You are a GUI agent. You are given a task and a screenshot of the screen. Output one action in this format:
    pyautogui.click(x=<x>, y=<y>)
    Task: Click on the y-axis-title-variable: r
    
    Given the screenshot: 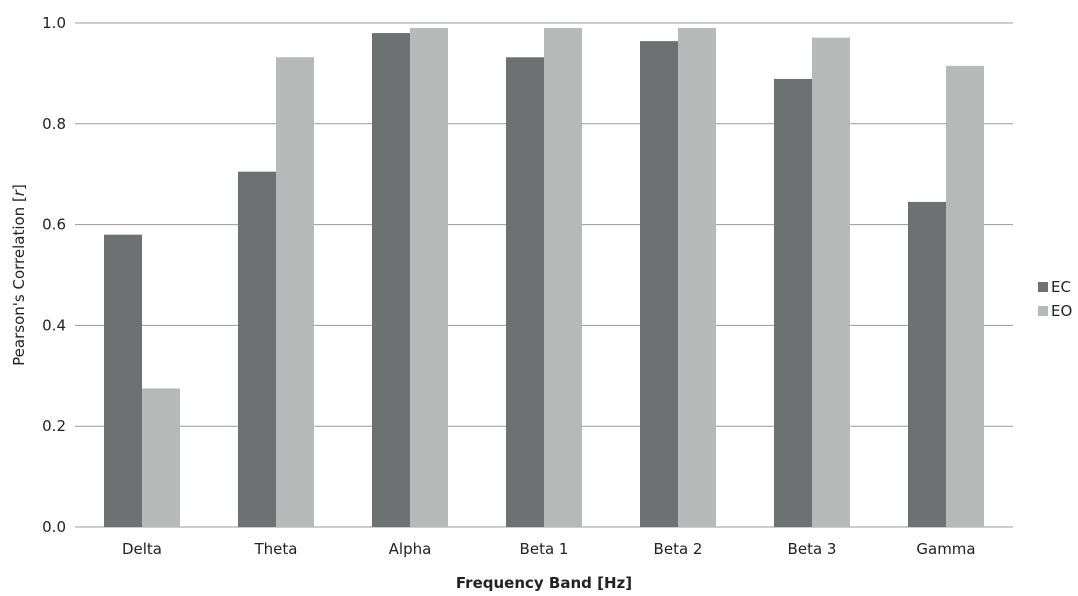 What is the action you would take?
    pyautogui.click(x=19, y=192)
    